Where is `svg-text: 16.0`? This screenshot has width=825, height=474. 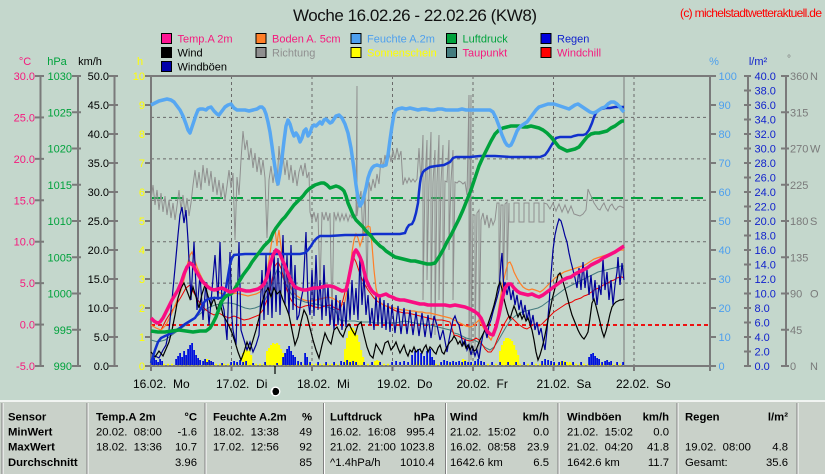 svg-text: 16.0 is located at coordinates (765, 251).